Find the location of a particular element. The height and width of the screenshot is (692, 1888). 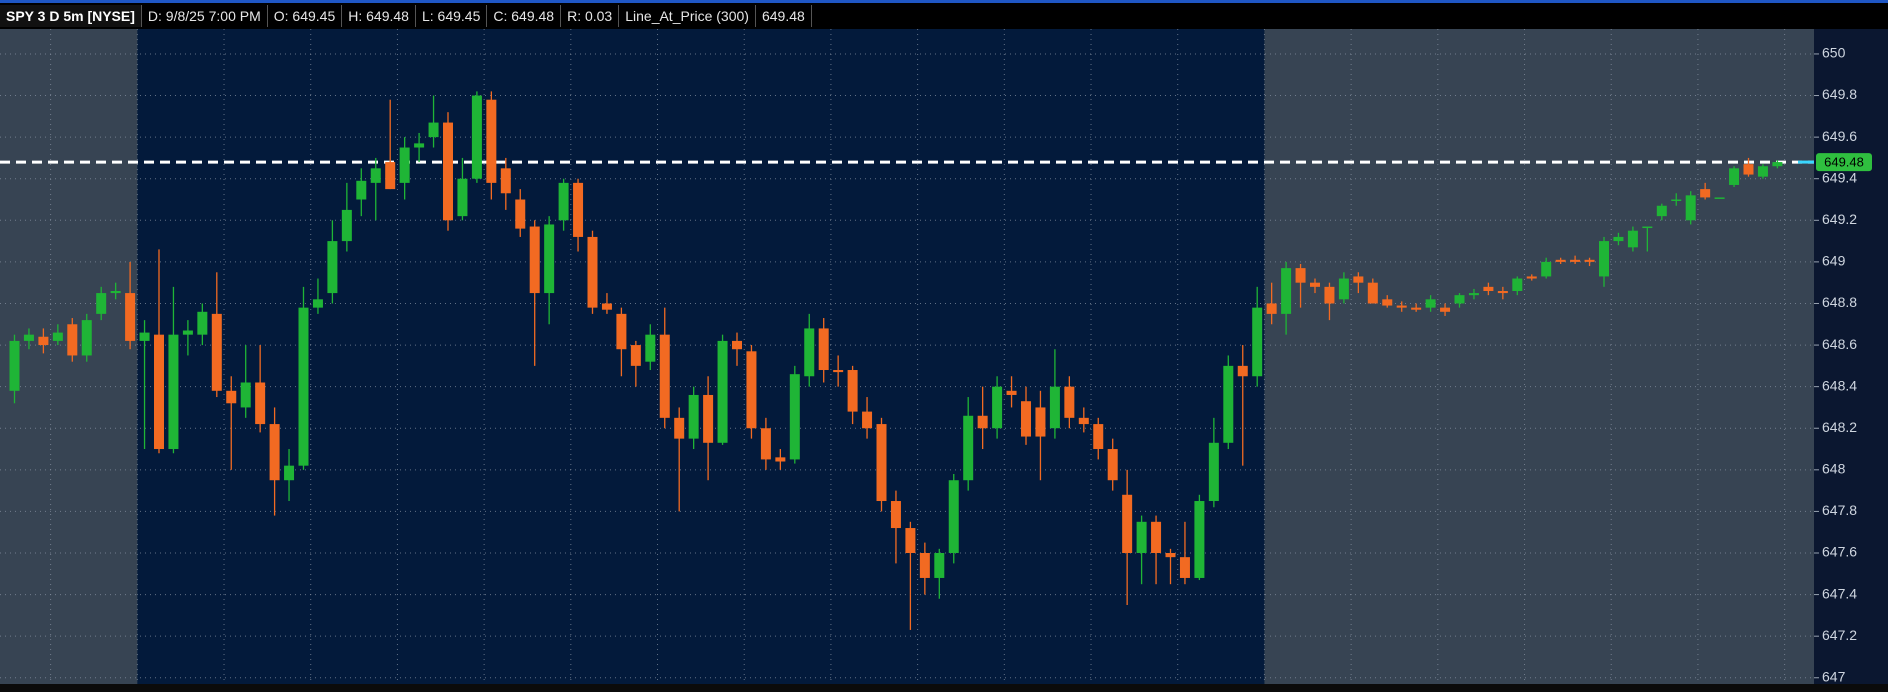

y-tick-label: 649.4 is located at coordinates (1839, 177).